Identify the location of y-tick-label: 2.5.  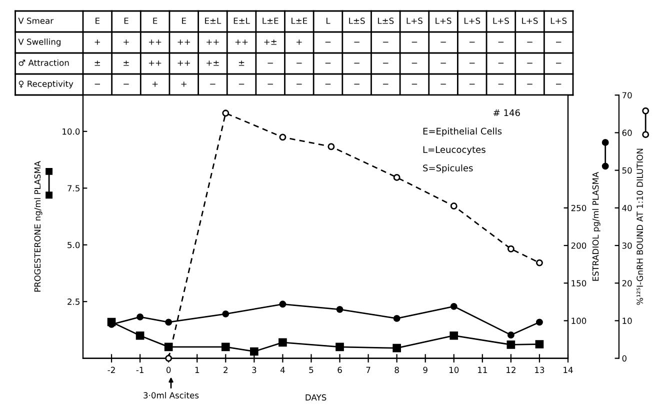
(74, 301).